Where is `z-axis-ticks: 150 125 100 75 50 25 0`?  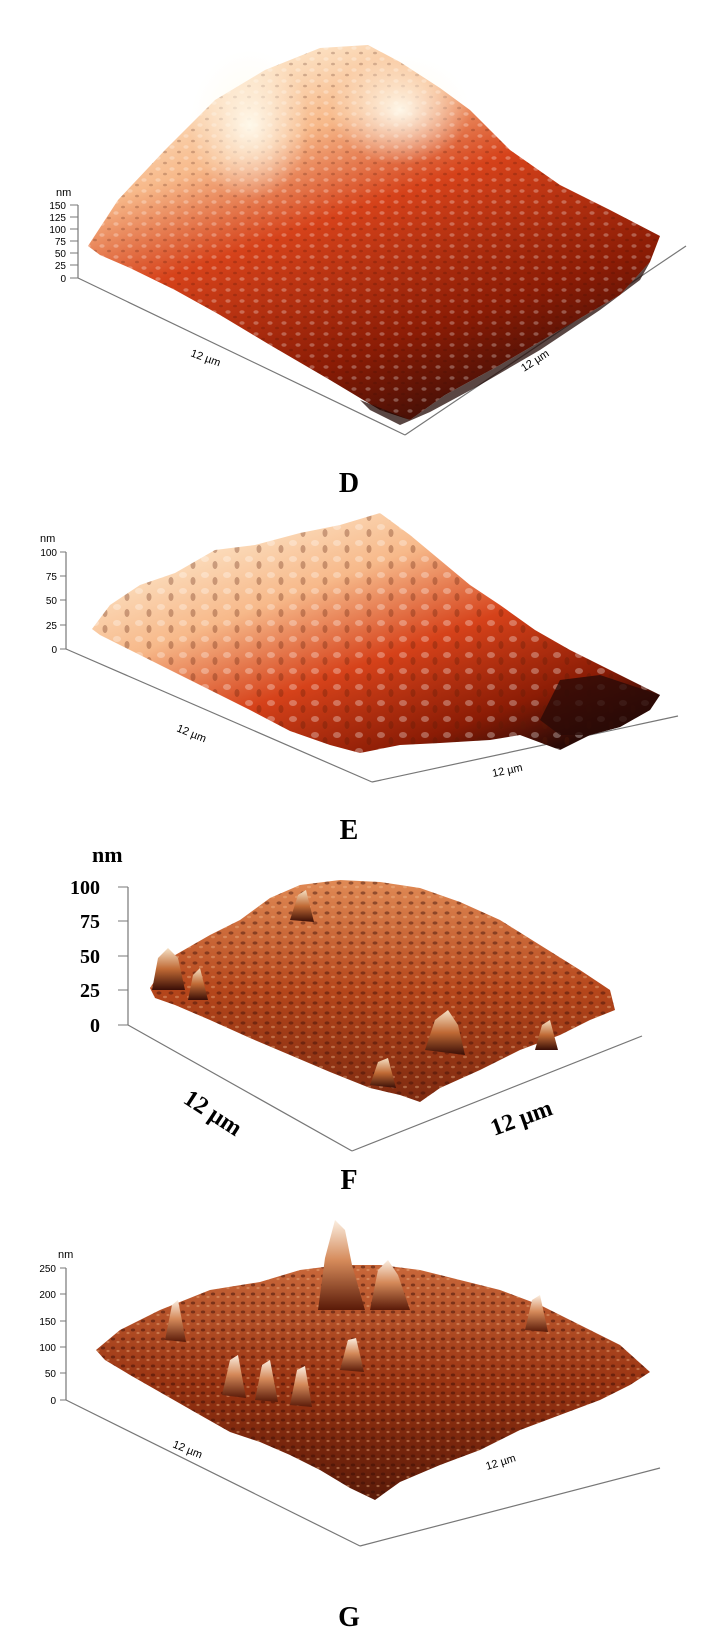
z-axis-ticks: 150 125 100 75 50 25 0 is located at coordinates (63, 243).